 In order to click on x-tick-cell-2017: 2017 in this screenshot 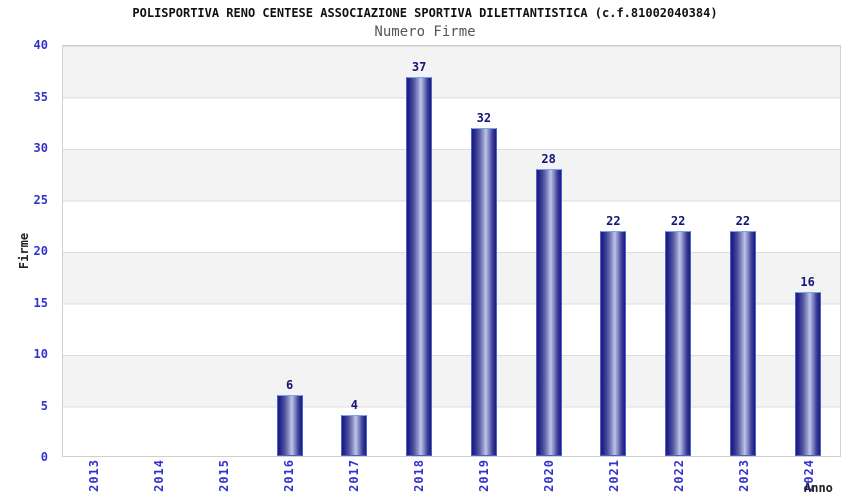, I will do `click(354, 479)`.